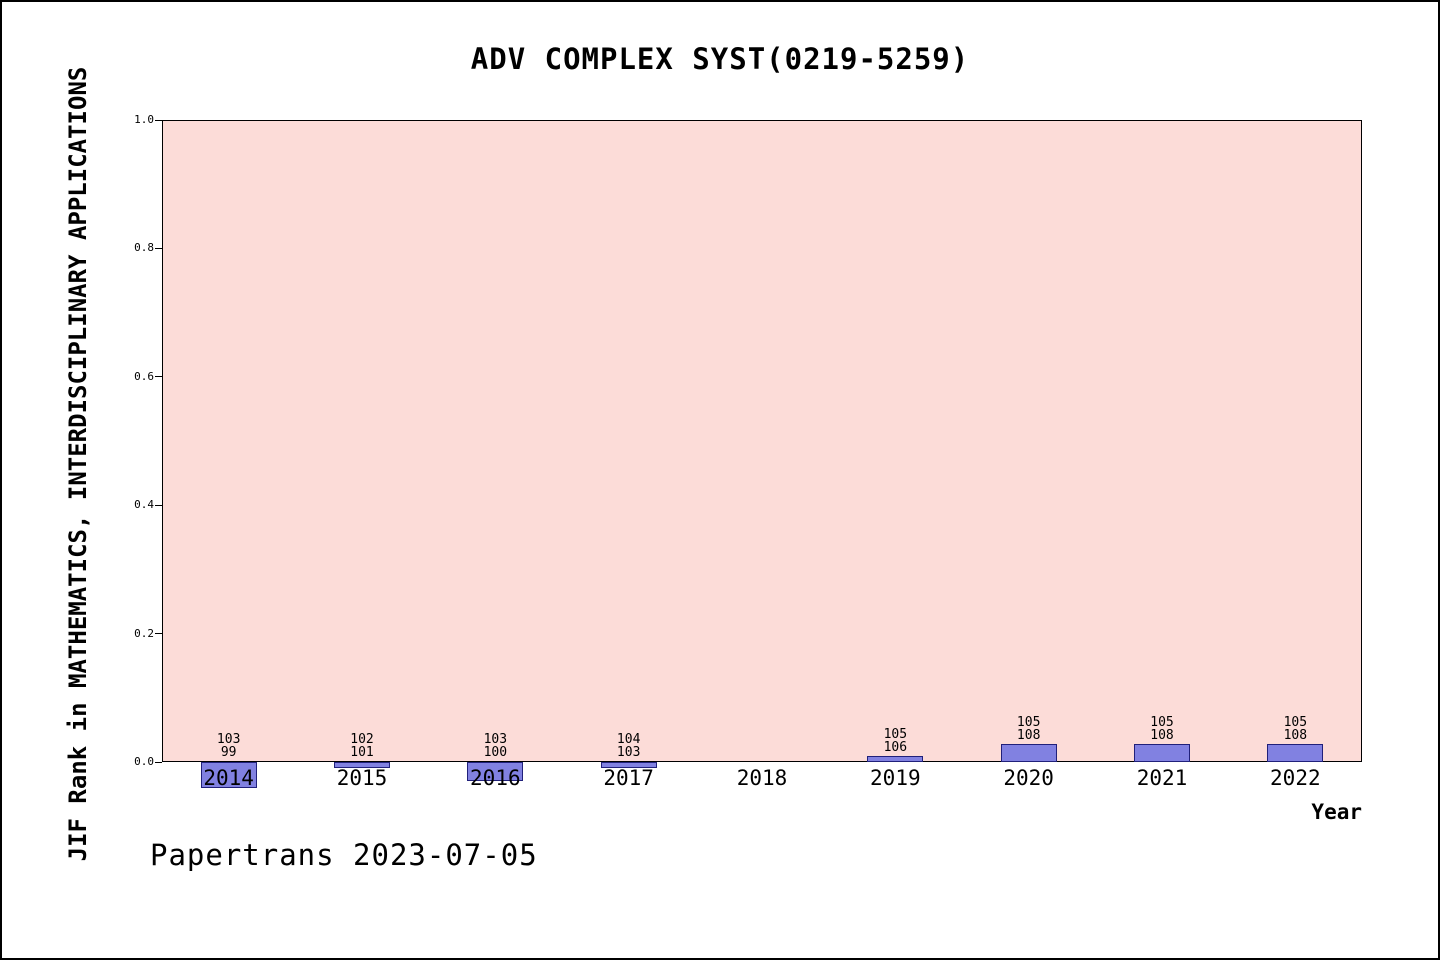 The width and height of the screenshot is (1440, 960). I want to click on bar-2016, so click(495, 771).